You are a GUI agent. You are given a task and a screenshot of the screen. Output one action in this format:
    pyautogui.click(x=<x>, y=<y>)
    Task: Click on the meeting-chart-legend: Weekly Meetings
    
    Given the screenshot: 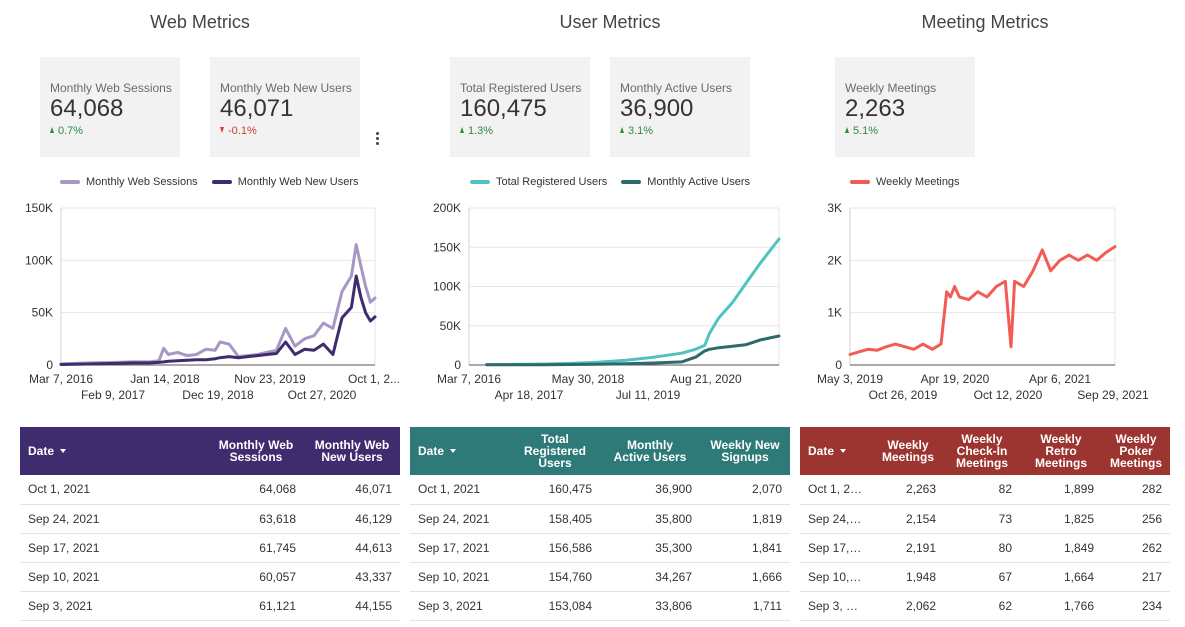 What is the action you would take?
    pyautogui.click(x=905, y=182)
    